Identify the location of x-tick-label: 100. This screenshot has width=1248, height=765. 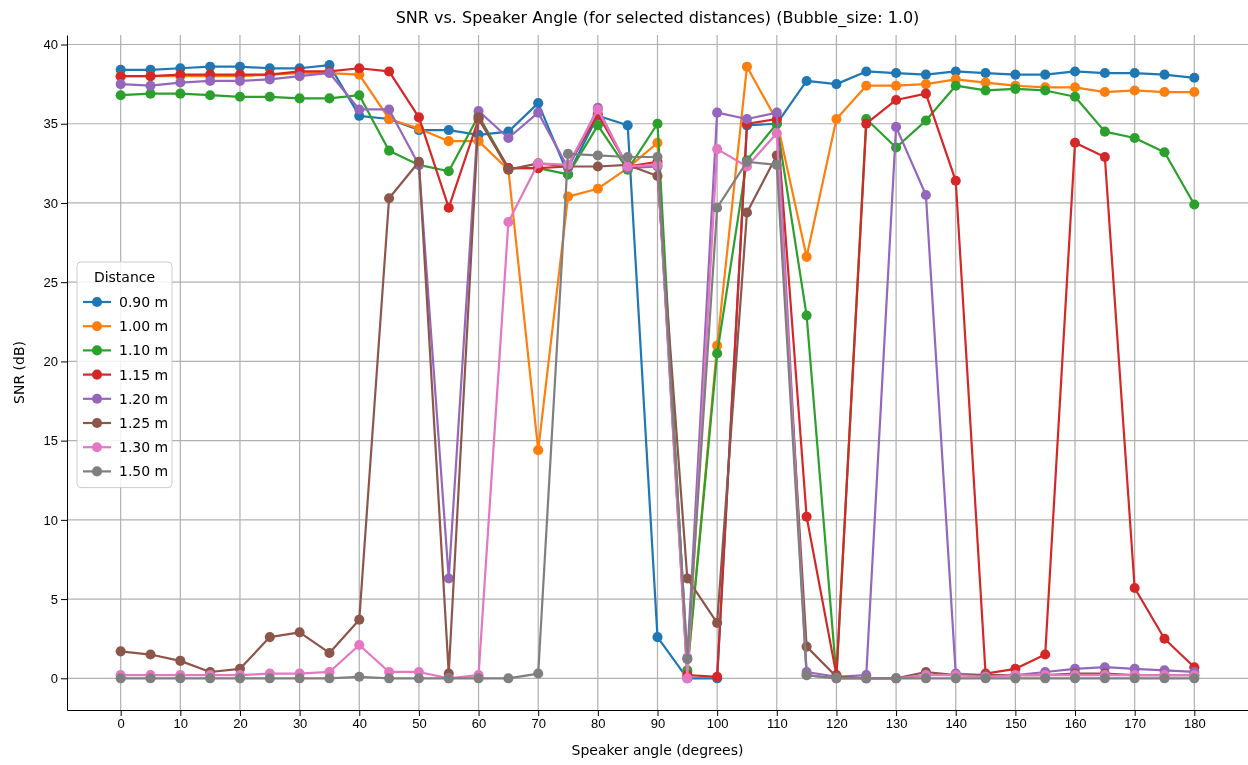
(717, 724).